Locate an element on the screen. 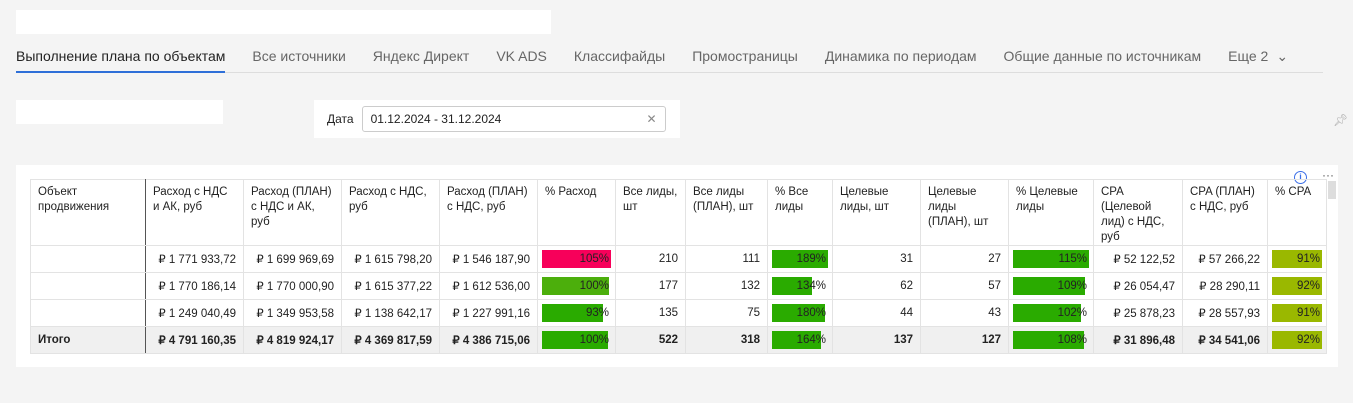  column-header: Все лиды, шт is located at coordinates (650, 212).